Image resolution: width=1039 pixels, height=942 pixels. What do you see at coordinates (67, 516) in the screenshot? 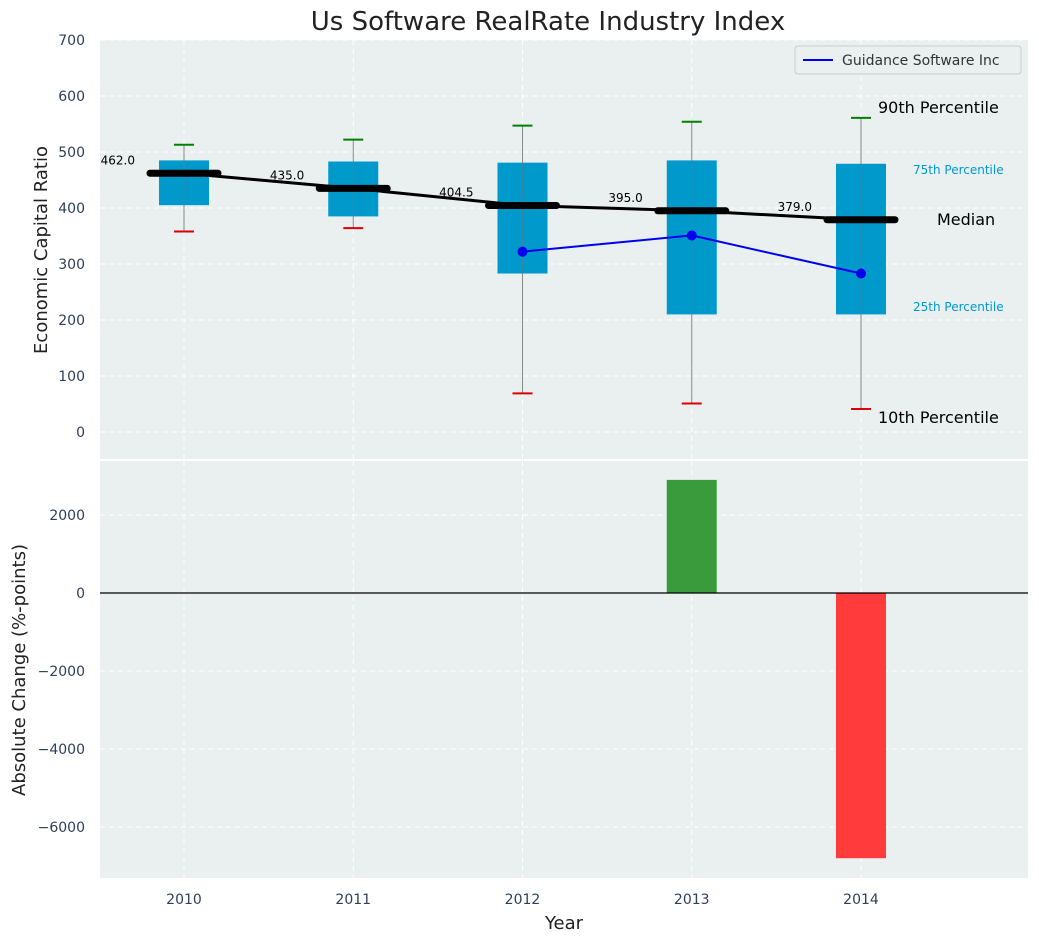
I see `bottom-y-tick-label: 2000` at bounding box center [67, 516].